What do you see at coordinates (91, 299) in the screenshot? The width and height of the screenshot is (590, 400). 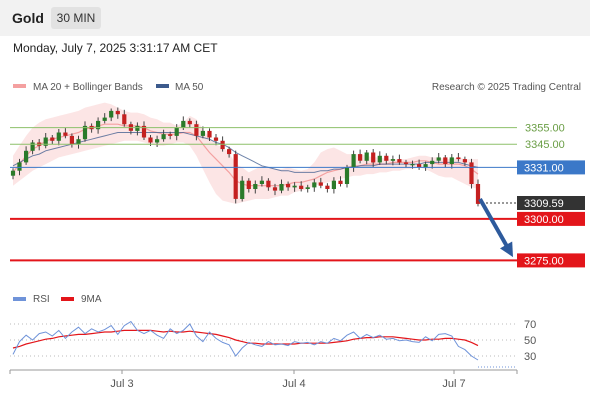 I see `rsi-ma-legend-label: 9MA` at bounding box center [91, 299].